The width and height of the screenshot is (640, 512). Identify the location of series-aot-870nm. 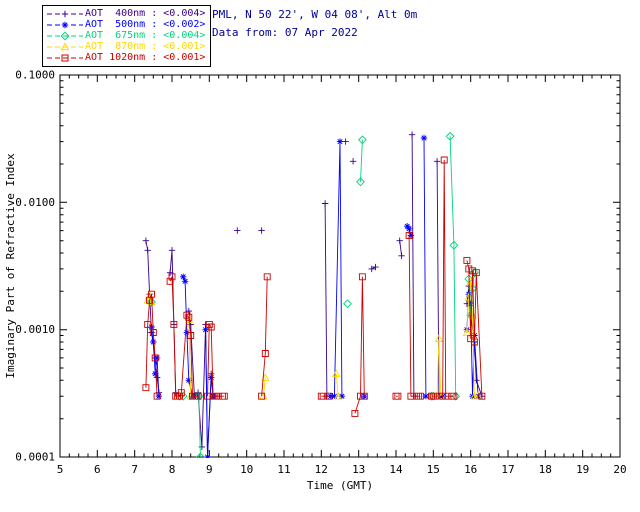
(313, 338).